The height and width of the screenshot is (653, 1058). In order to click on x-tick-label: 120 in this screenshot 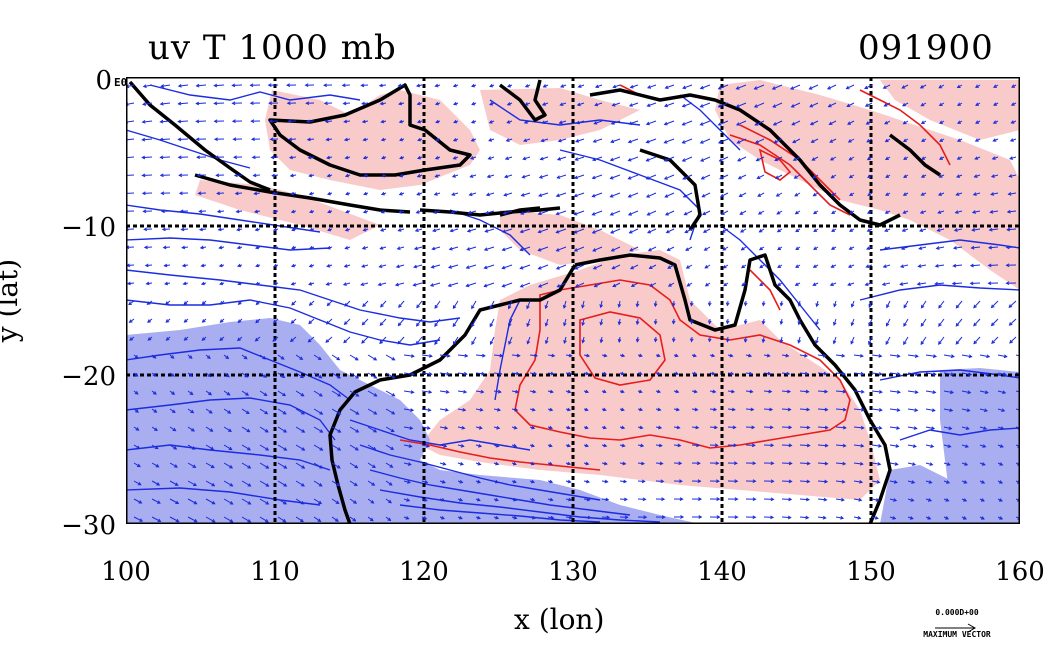, I will do `click(424, 572)`.